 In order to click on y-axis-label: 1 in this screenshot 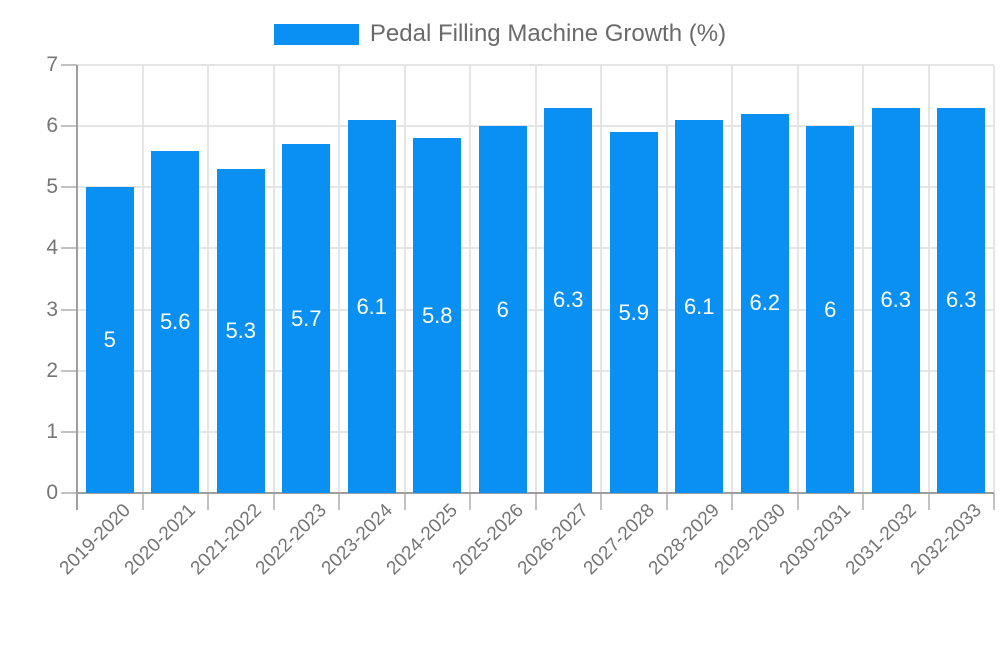, I will do `click(52, 431)`.